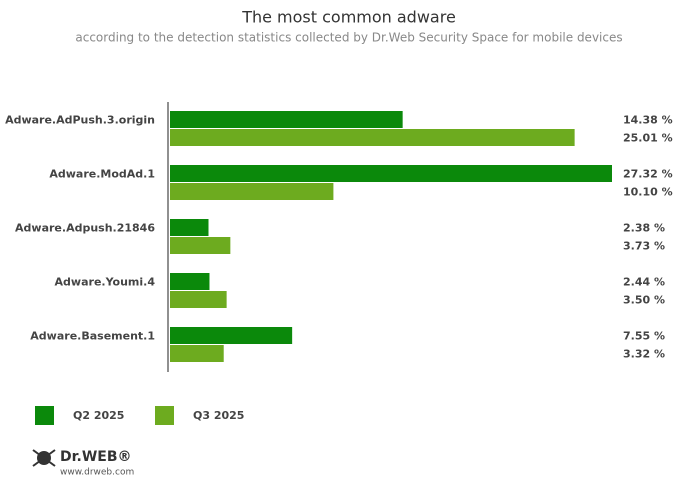 This screenshot has width=699, height=494. Describe the element at coordinates (644, 336) in the screenshot. I see `value-label: 7.55 %` at that location.